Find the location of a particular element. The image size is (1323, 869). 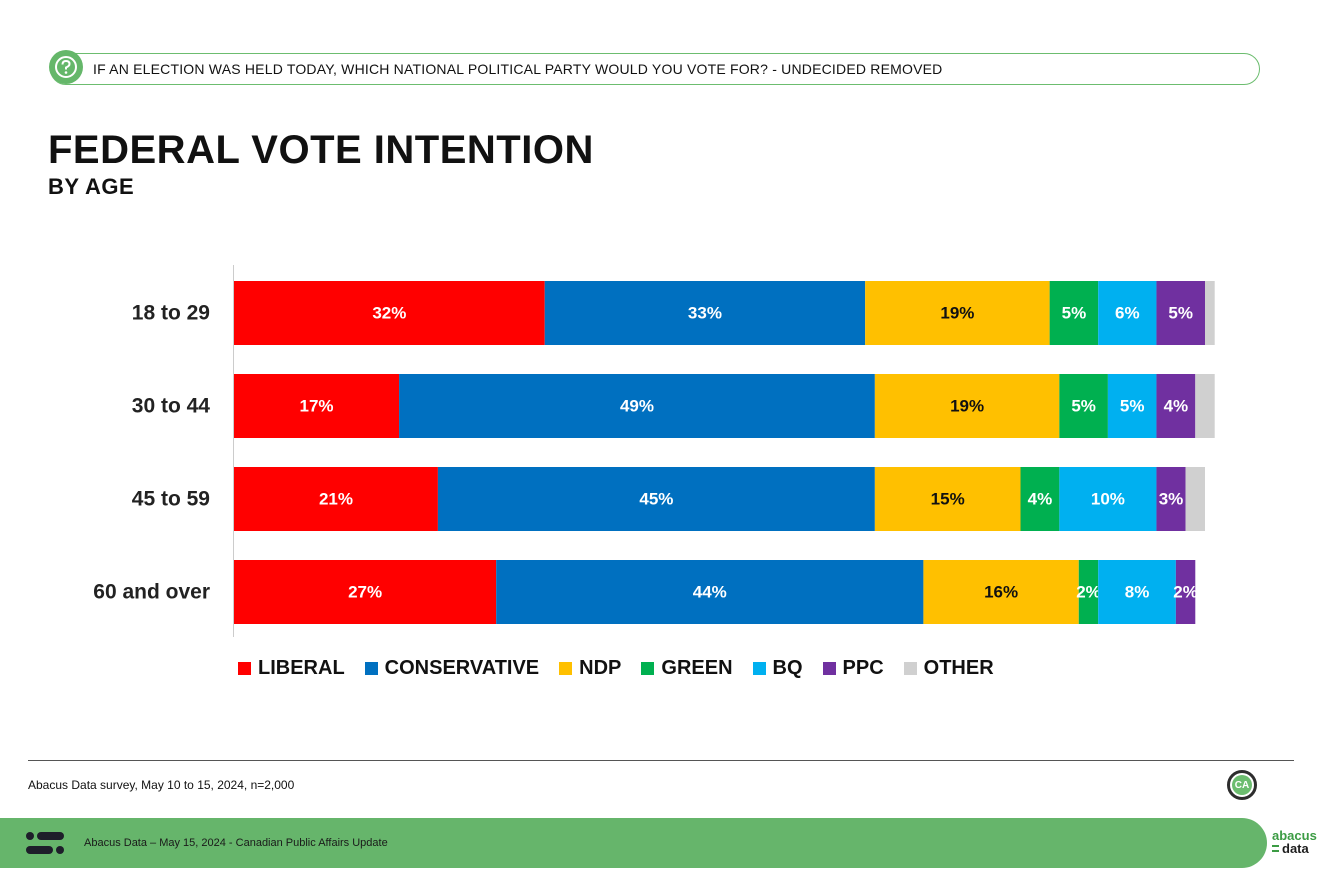

legend-item: PPC is located at coordinates (853, 668).